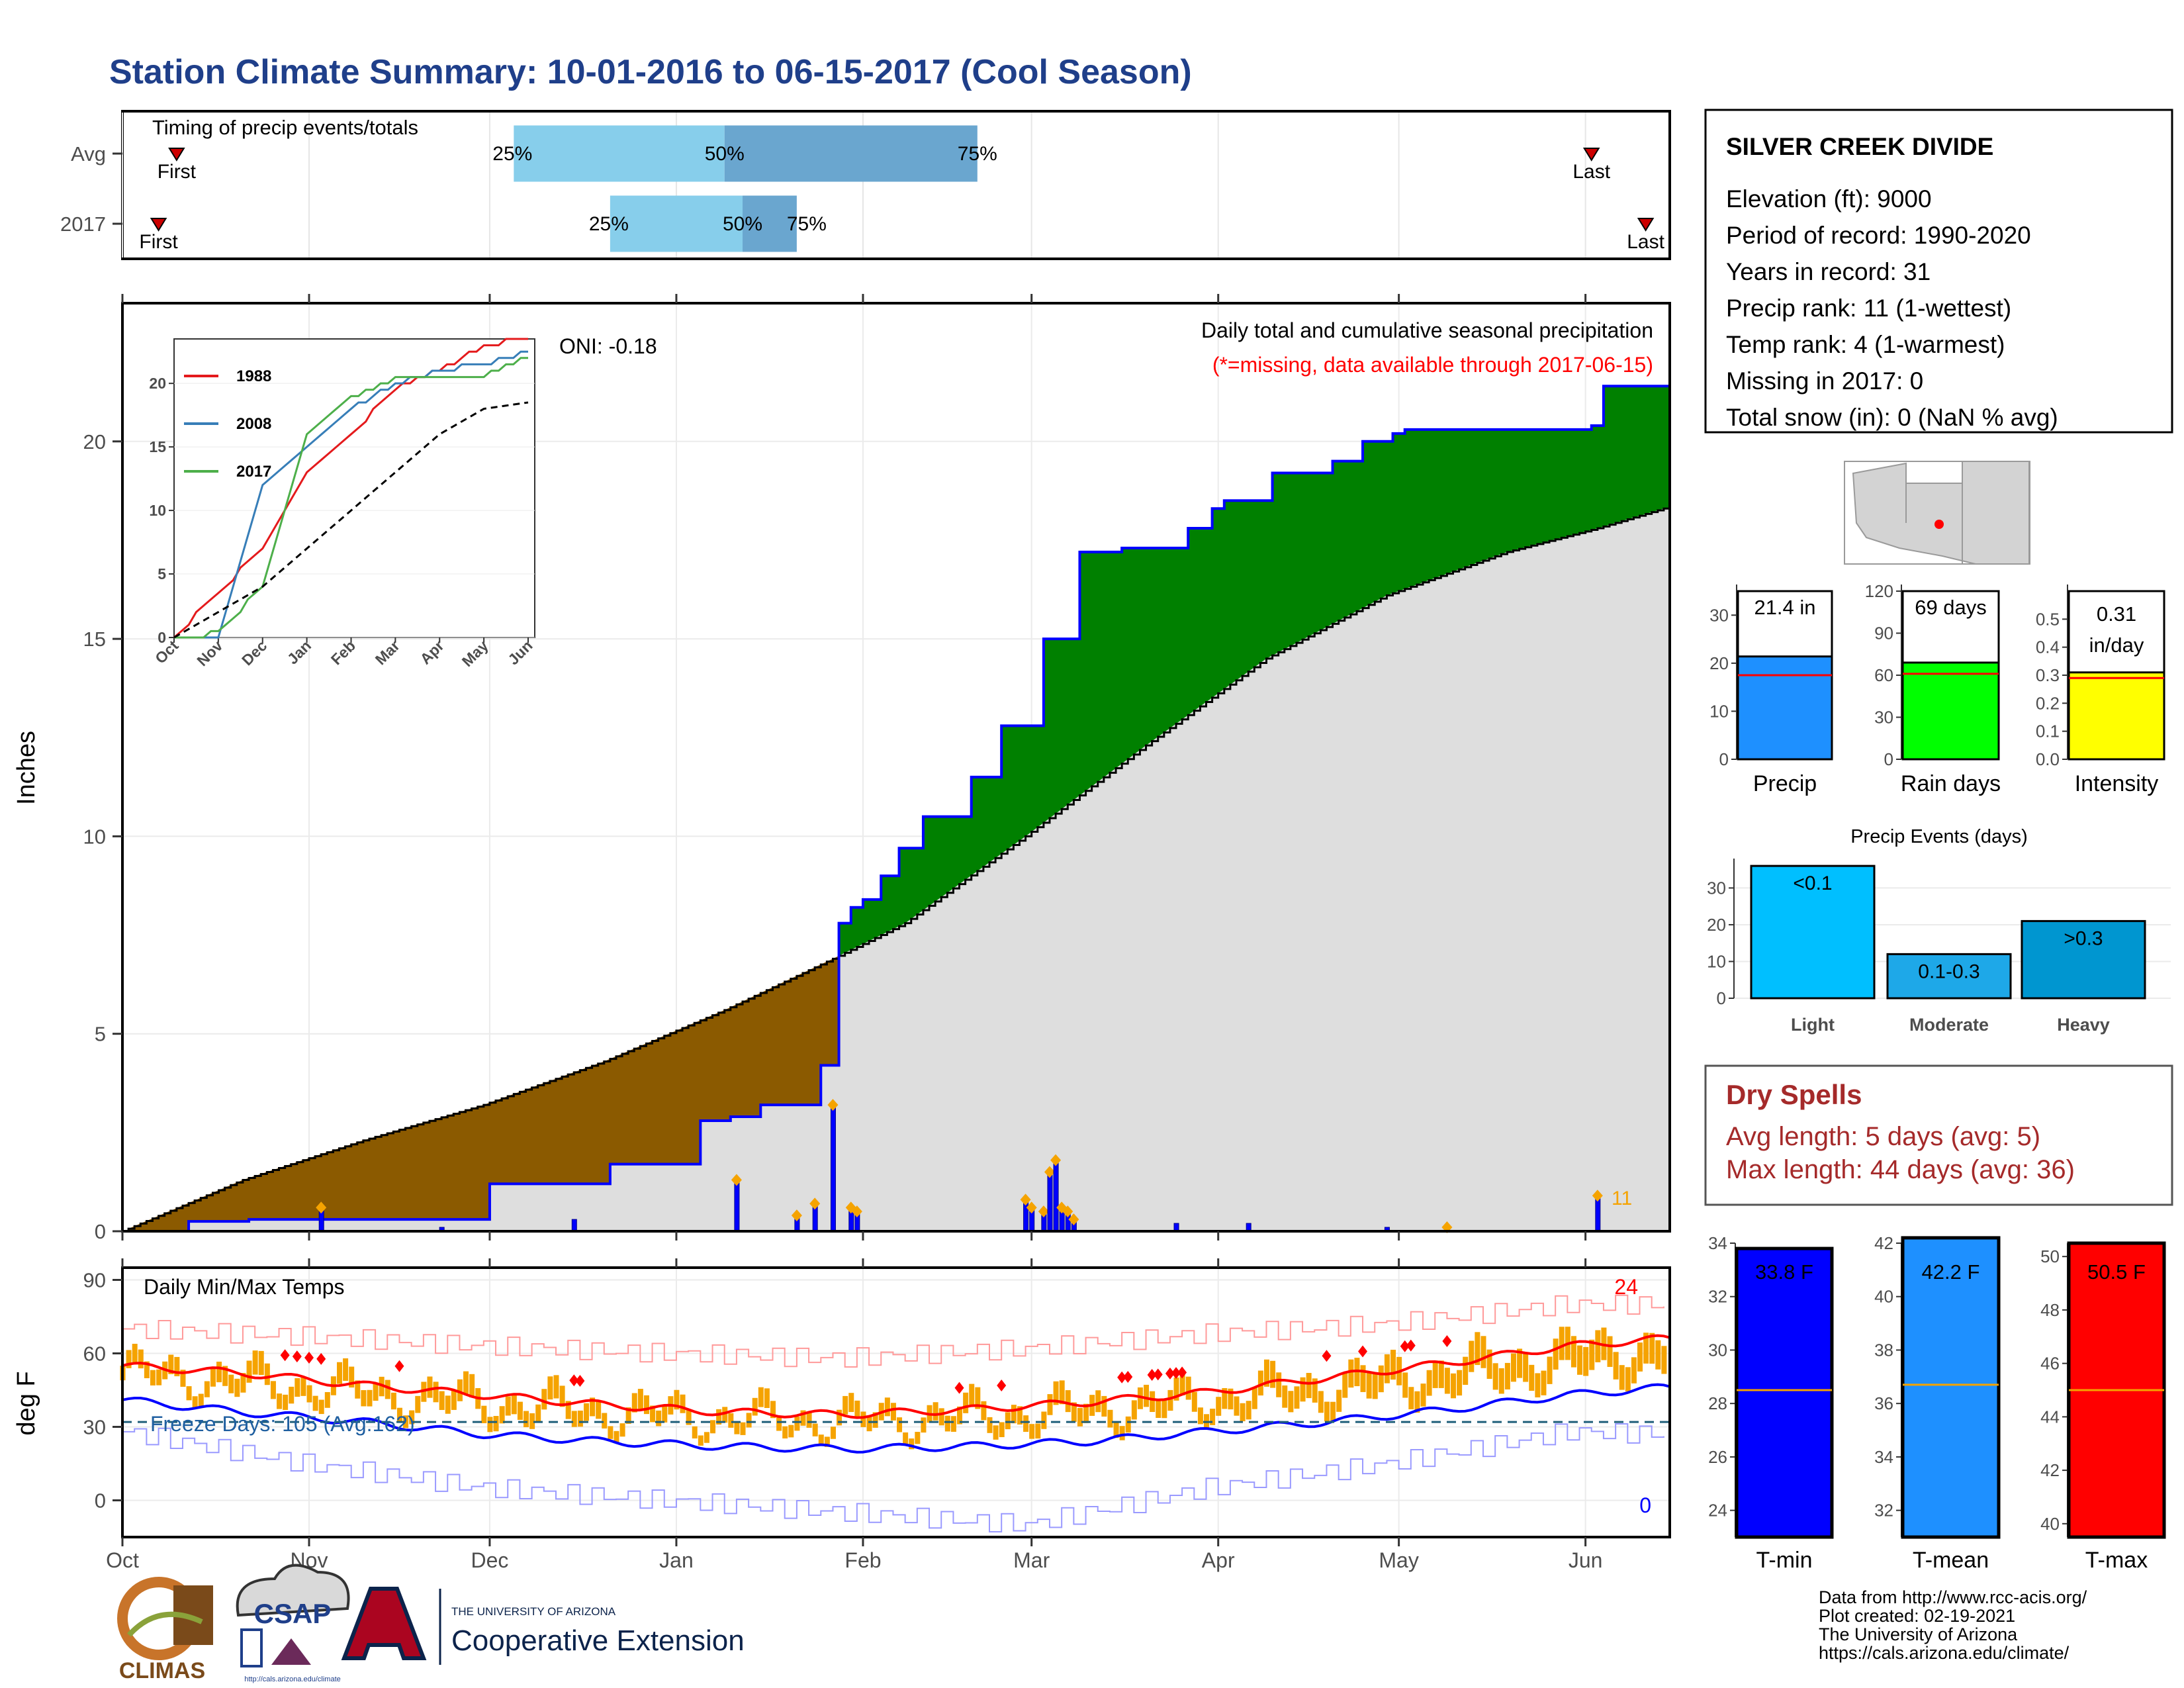  I want to click on csap-url: http://cals.arizona.edu/climate, so click(292, 1679).